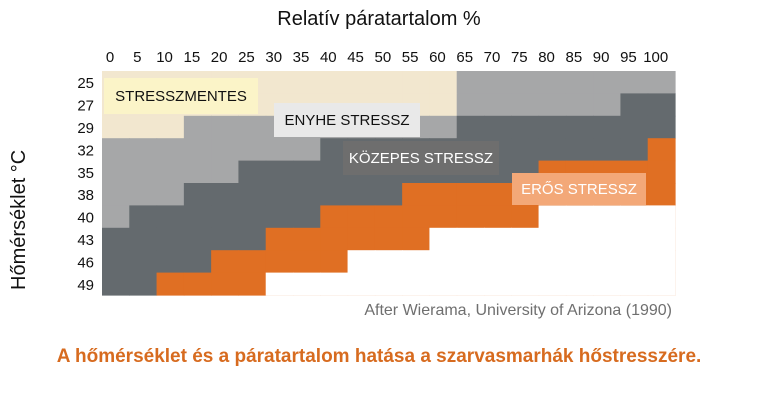 Image resolution: width=758 pixels, height=414 pixels. I want to click on y-tick-label: 25, so click(85, 83).